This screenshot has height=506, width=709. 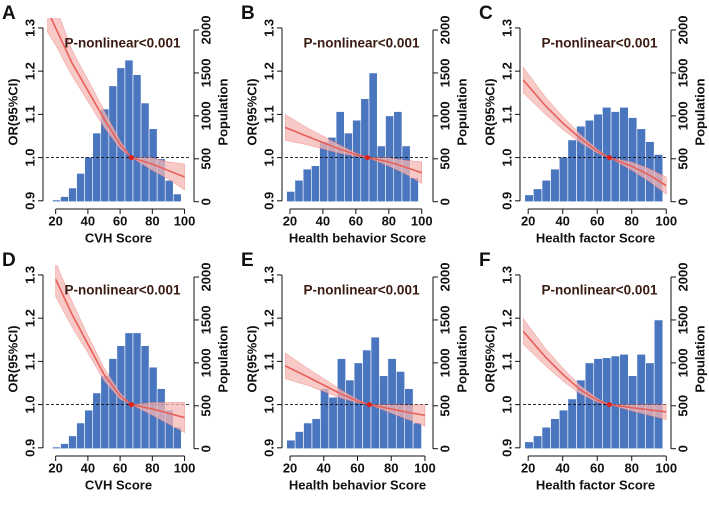 What do you see at coordinates (118, 484) in the screenshot?
I see `x-axis-label: CVH Score` at bounding box center [118, 484].